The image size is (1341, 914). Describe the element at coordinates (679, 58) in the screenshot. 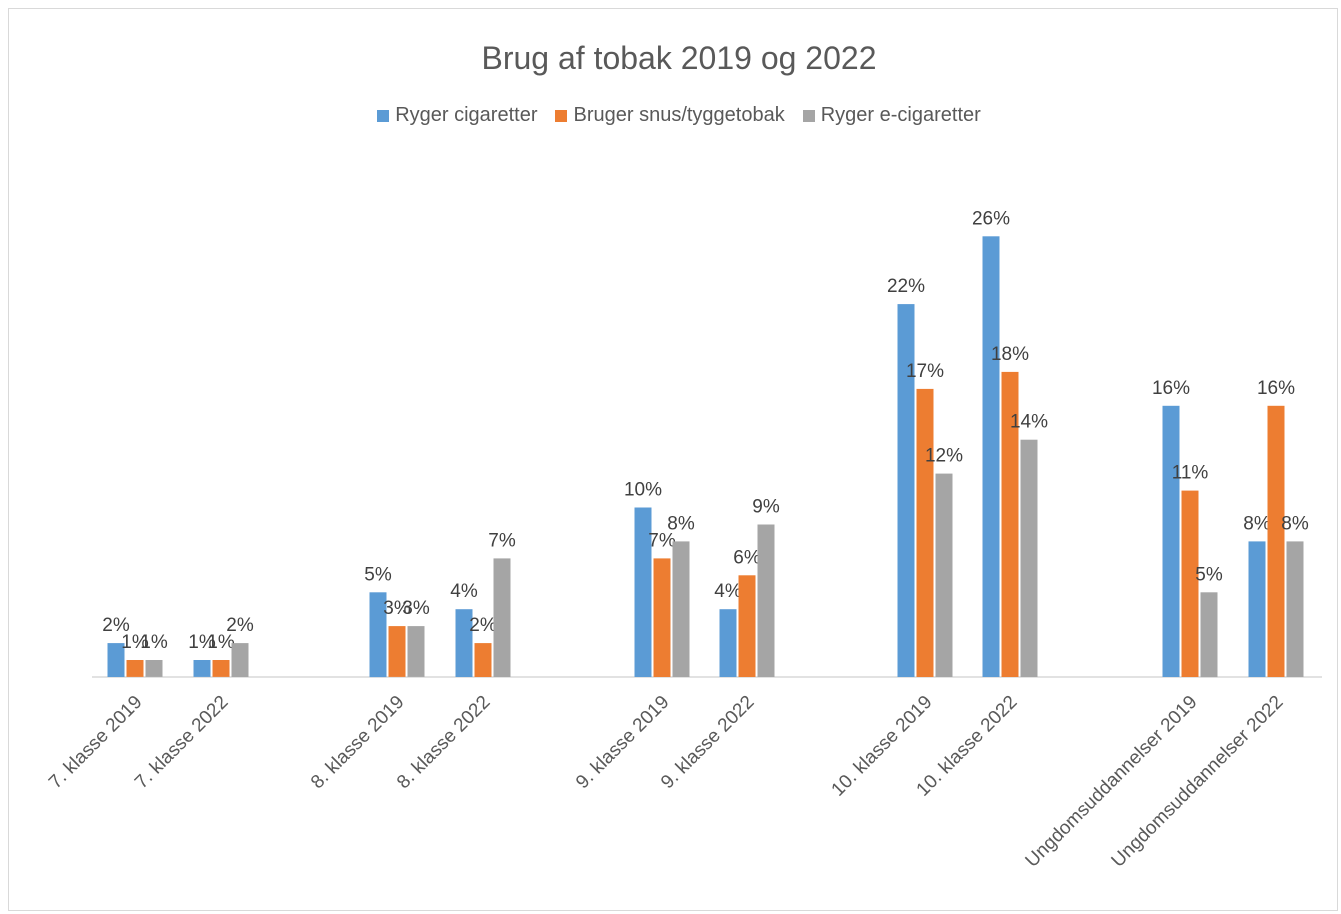

I see `chart-title: Brug af tobak 2019 og 2022` at that location.